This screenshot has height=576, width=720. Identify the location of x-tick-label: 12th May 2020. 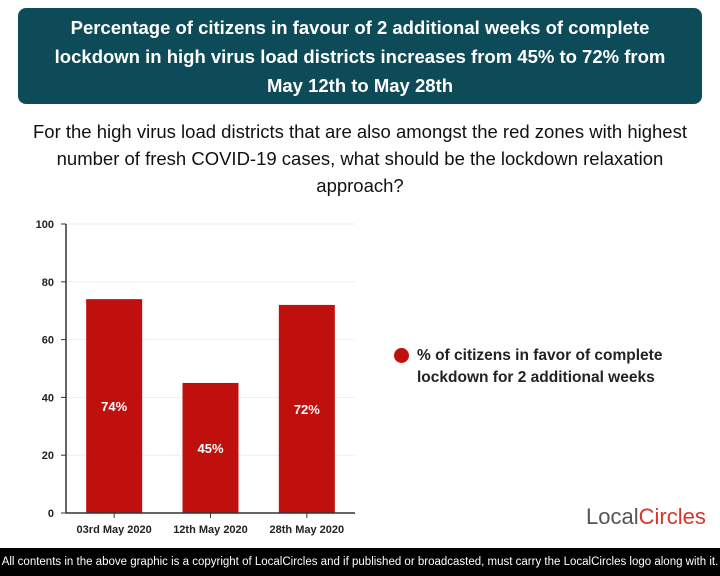
(210, 530).